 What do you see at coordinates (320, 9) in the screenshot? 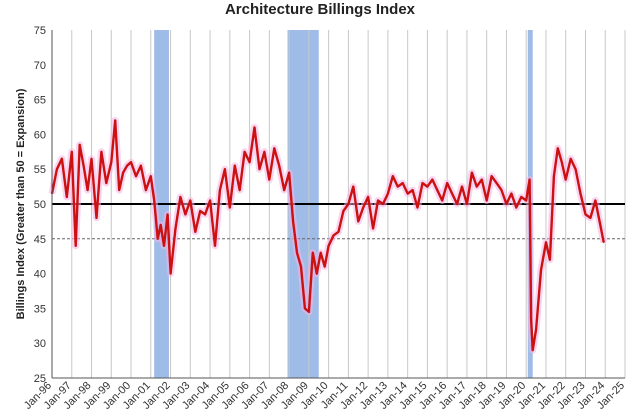
I see `chart-title: Architecture Billings Index` at bounding box center [320, 9].